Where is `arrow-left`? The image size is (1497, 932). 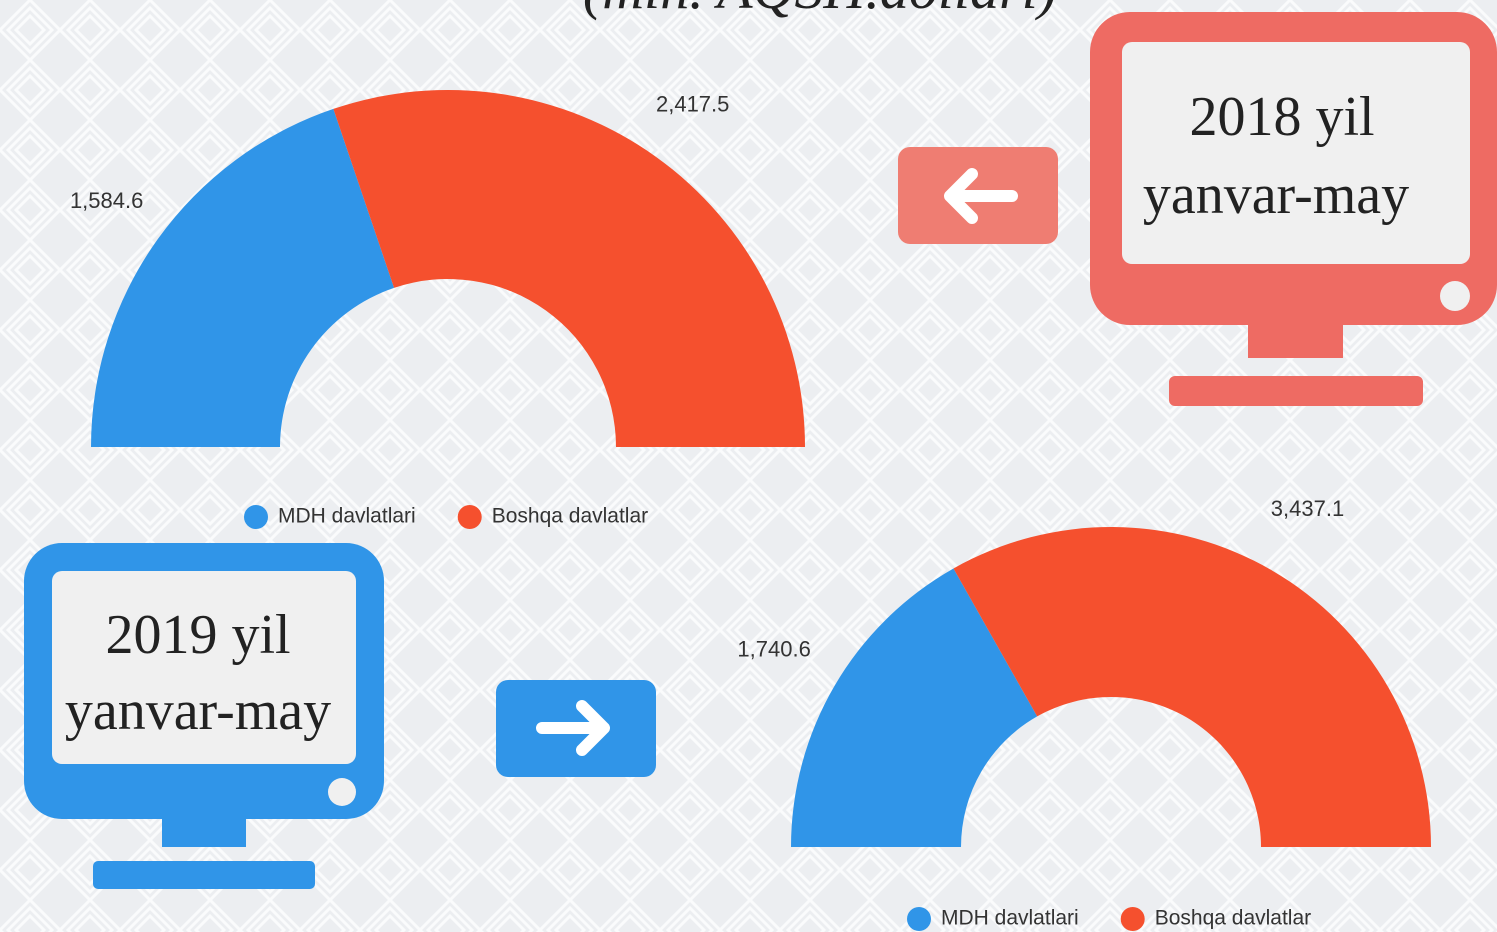
arrow-left is located at coordinates (978, 195).